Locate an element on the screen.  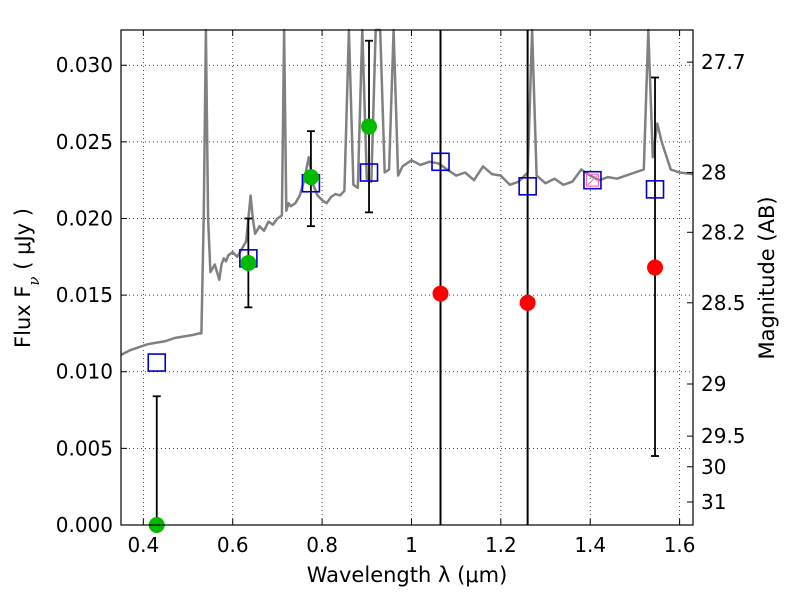
y2-axis-label: Magnitude (AB) is located at coordinates (767, 277).